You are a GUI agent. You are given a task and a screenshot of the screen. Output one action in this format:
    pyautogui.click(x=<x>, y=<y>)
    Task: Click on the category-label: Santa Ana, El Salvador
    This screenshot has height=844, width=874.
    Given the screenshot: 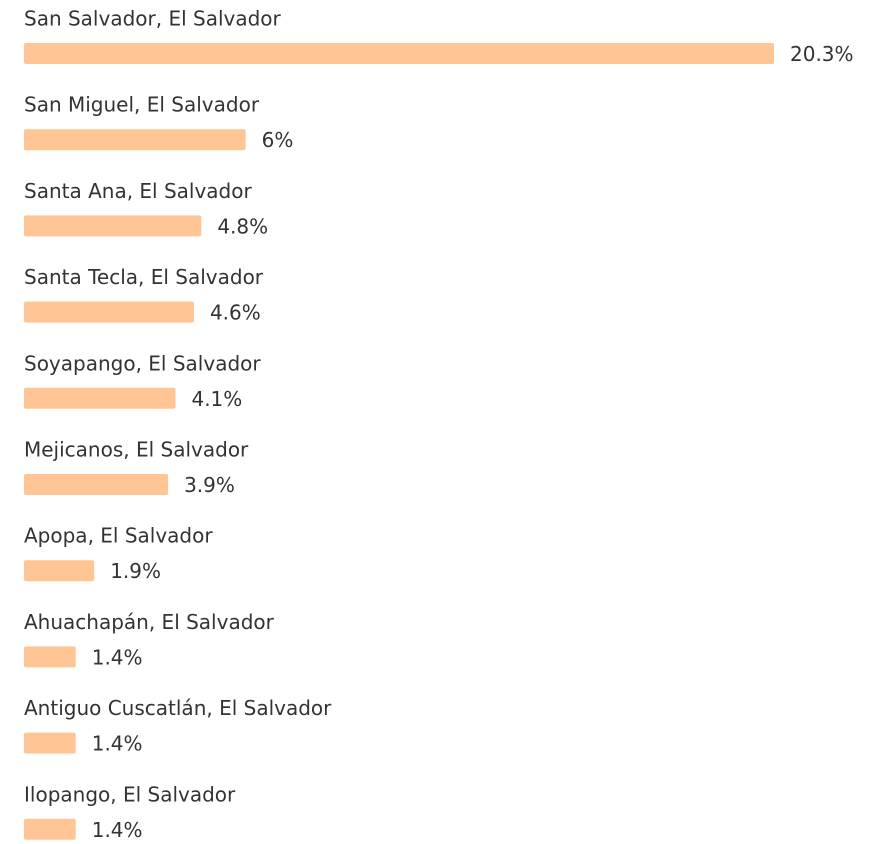 What is the action you would take?
    pyautogui.click(x=138, y=191)
    